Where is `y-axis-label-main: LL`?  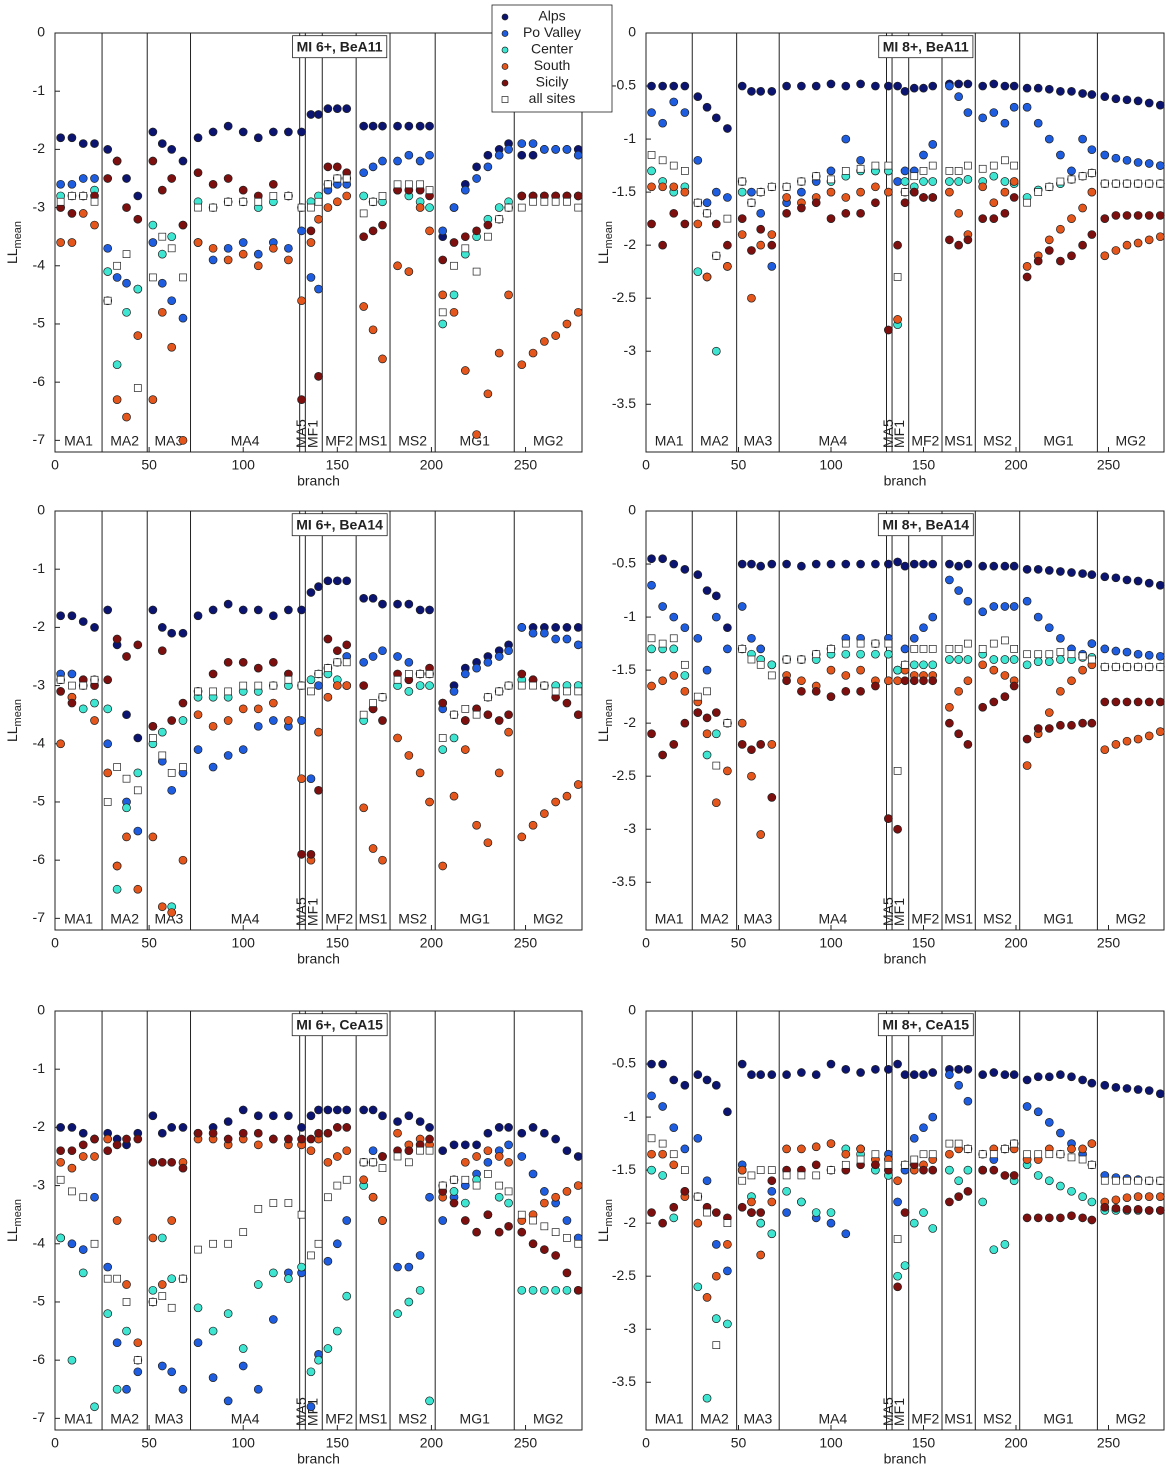
y-axis-label-main: LL is located at coordinates (603, 1234).